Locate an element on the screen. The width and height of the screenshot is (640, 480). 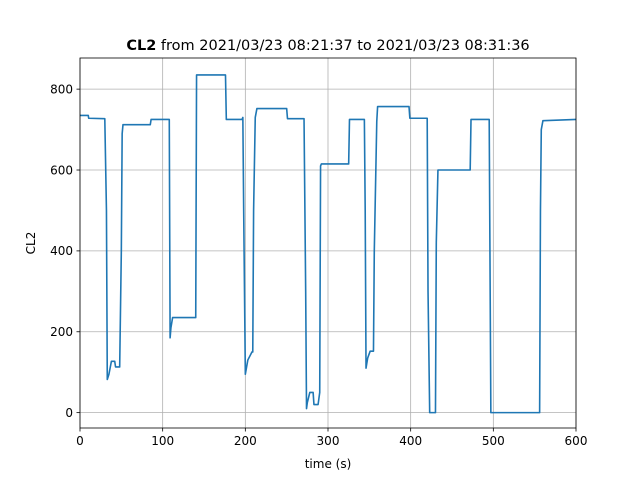
x-tick-label: 0 is located at coordinates (80, 441).